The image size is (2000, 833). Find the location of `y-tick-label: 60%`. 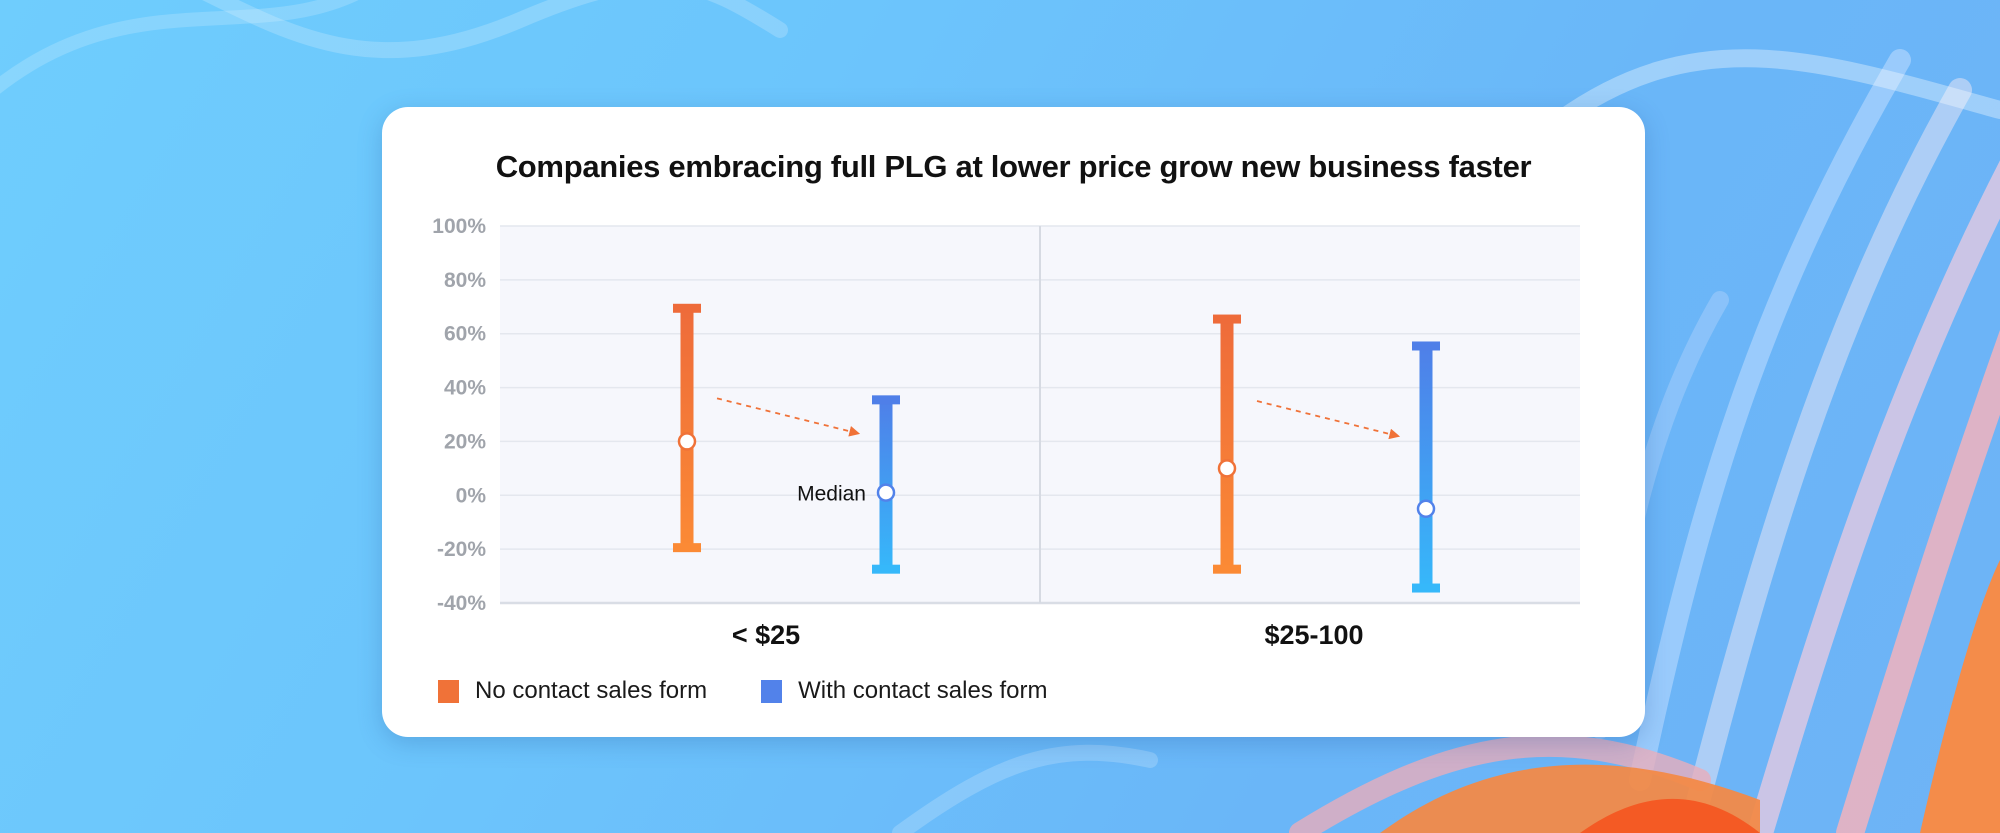

y-tick-label: 60% is located at coordinates (465, 334).